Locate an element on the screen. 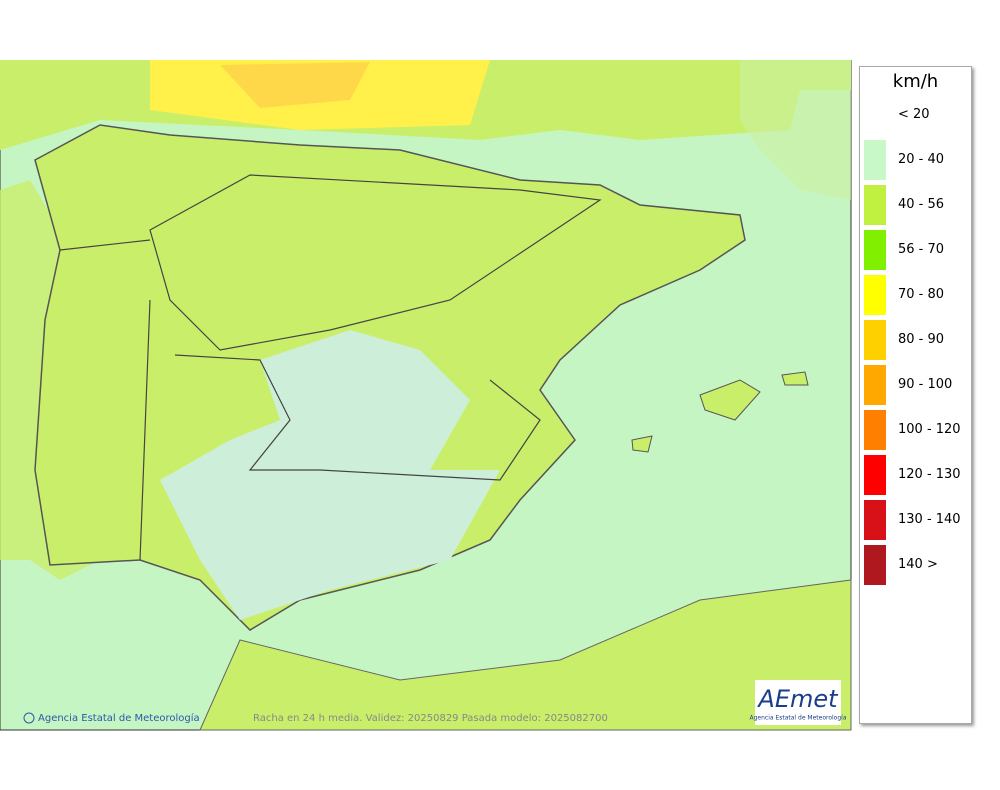 Image resolution: width=1000 pixels, height=790 pixels. logo-subtitle: Agencia Estatal de Meteorología is located at coordinates (798, 718).